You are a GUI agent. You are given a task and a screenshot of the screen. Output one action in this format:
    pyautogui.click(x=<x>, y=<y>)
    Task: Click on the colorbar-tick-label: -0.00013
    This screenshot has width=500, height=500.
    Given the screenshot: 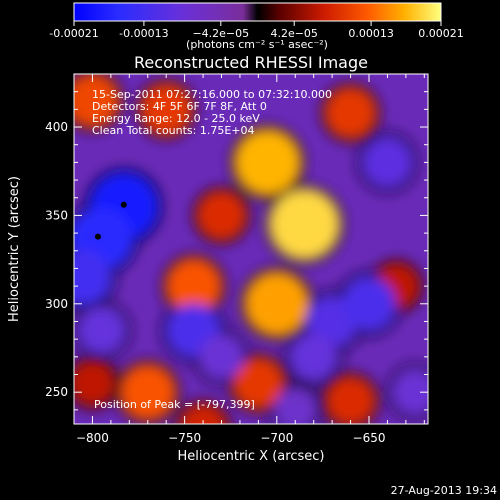 What is the action you would take?
    pyautogui.click(x=143, y=33)
    